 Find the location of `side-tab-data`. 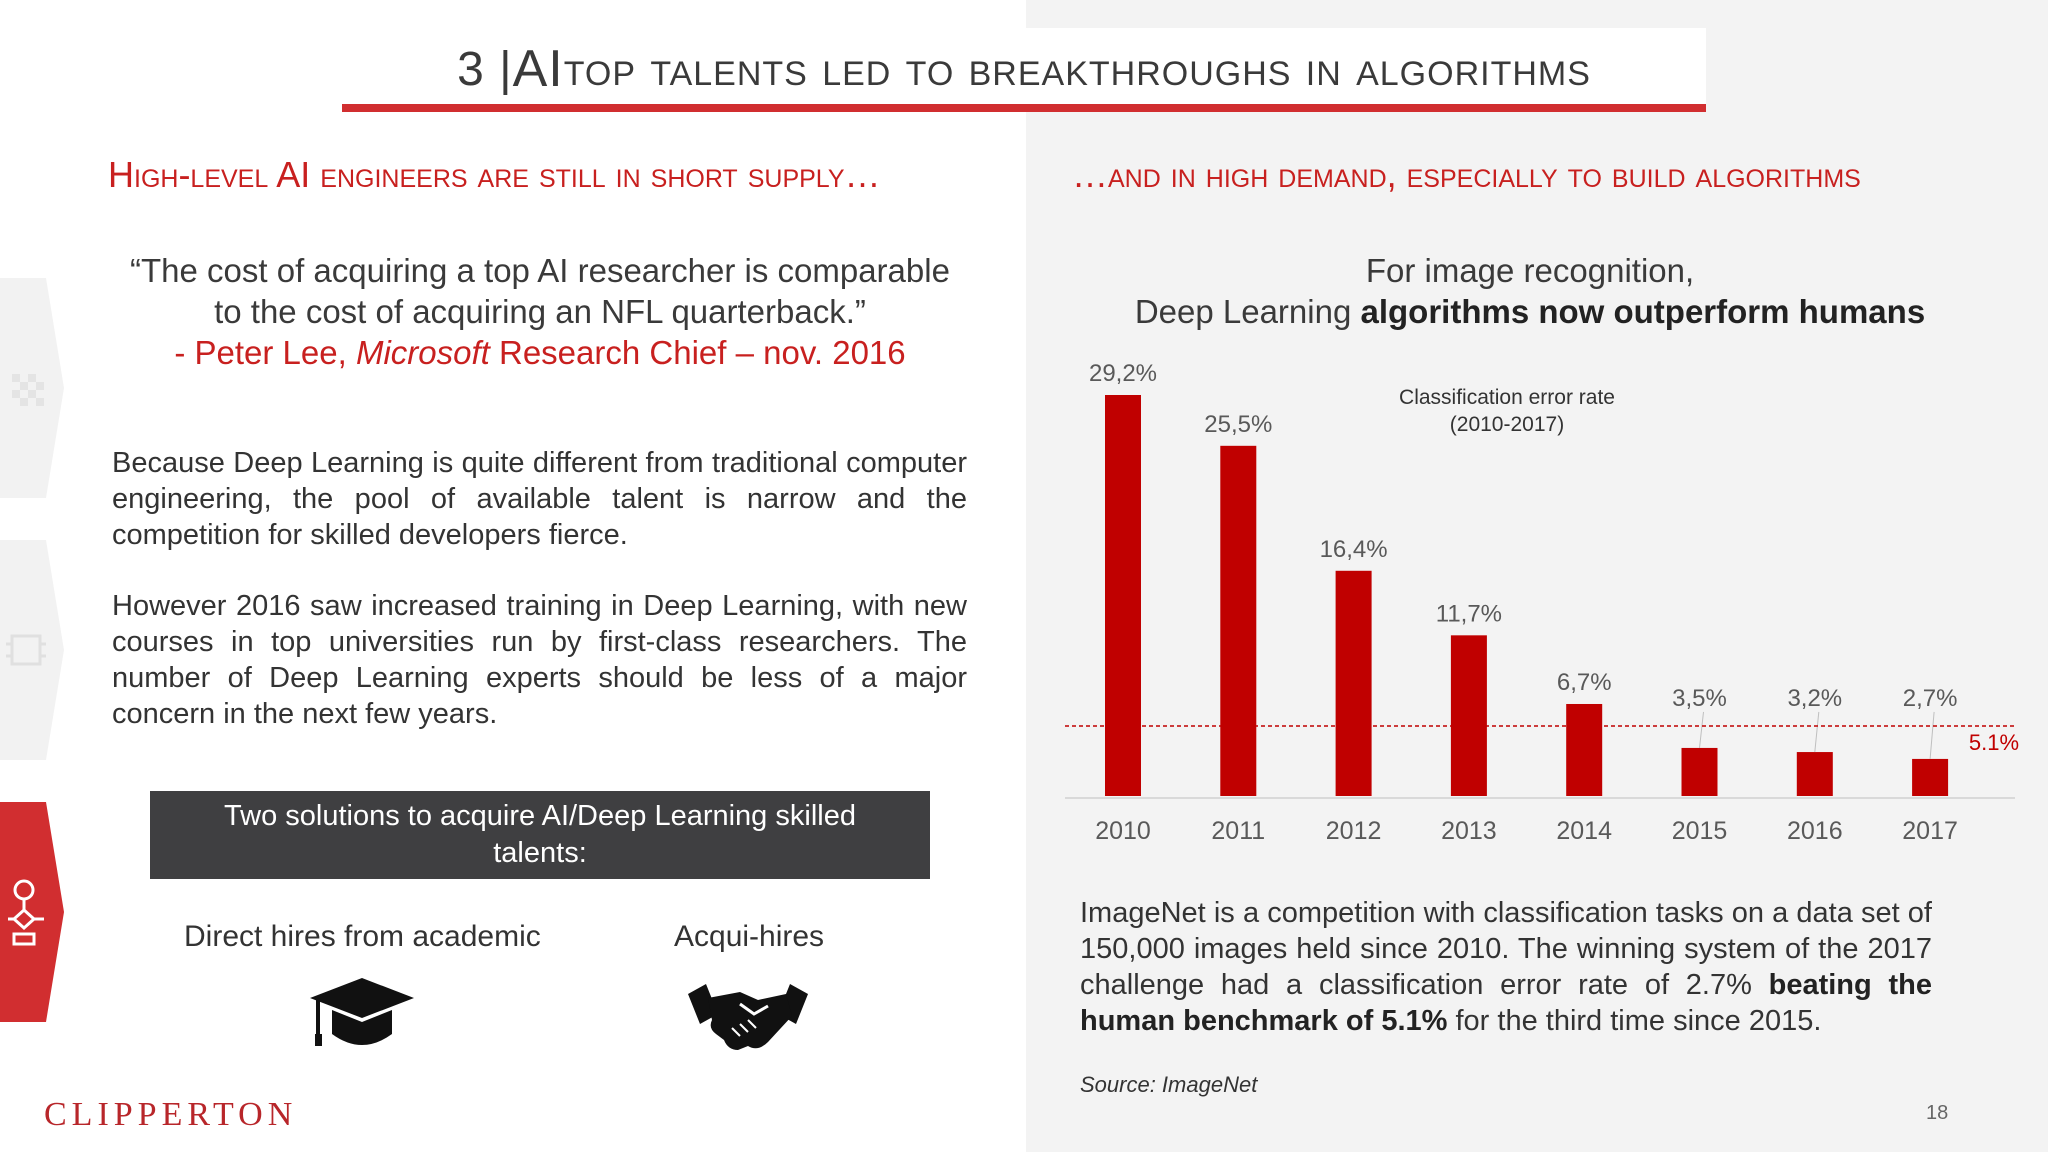

side-tab-data is located at coordinates (32, 388).